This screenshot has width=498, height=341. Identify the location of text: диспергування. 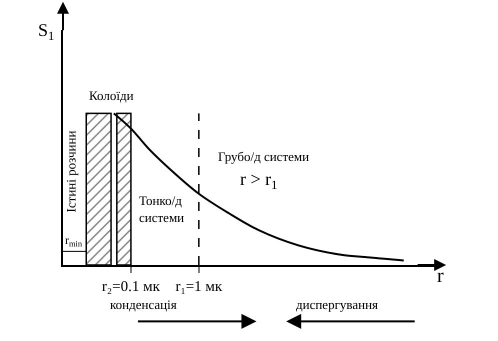
(337, 304).